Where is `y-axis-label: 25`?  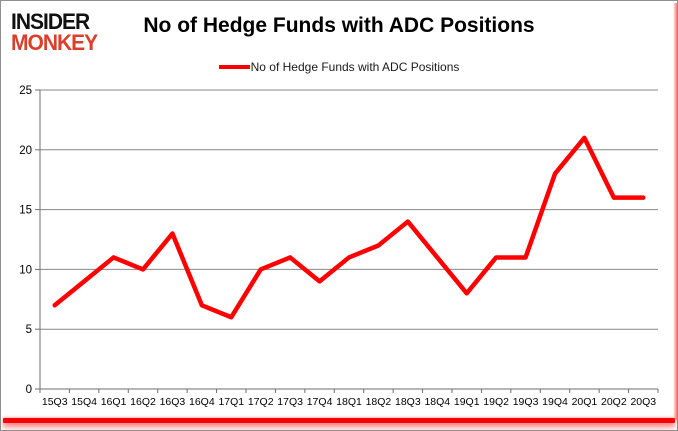 y-axis-label: 25 is located at coordinates (25, 91).